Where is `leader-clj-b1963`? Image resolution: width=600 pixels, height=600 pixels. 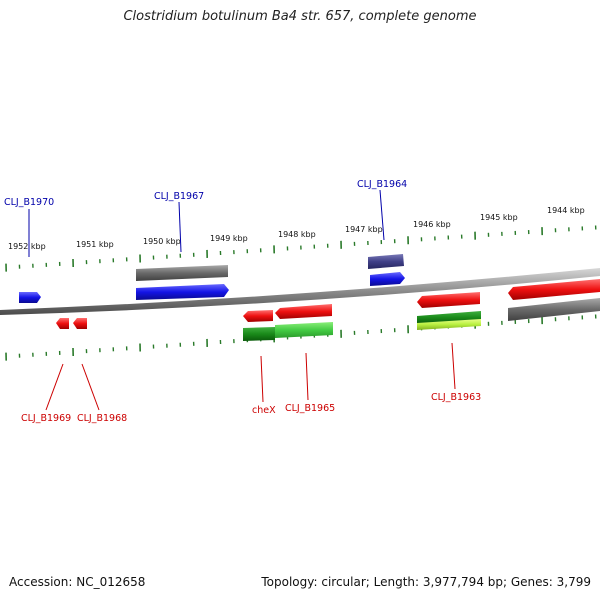
leader-clj-b1963 is located at coordinates (453, 366).